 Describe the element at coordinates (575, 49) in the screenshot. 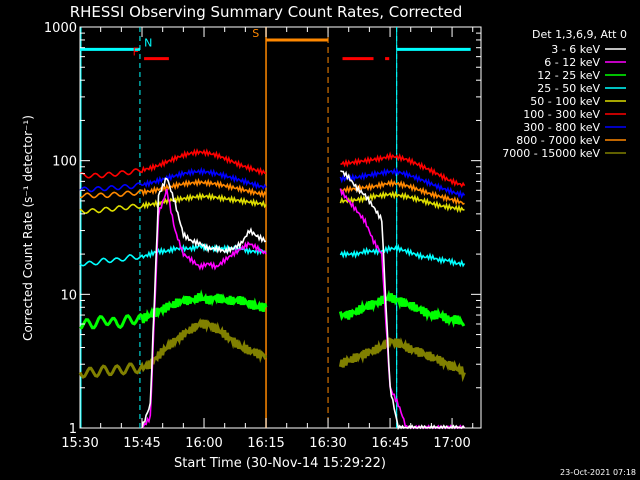

I see `legend-entry-label: 3 - 6 keV` at that location.